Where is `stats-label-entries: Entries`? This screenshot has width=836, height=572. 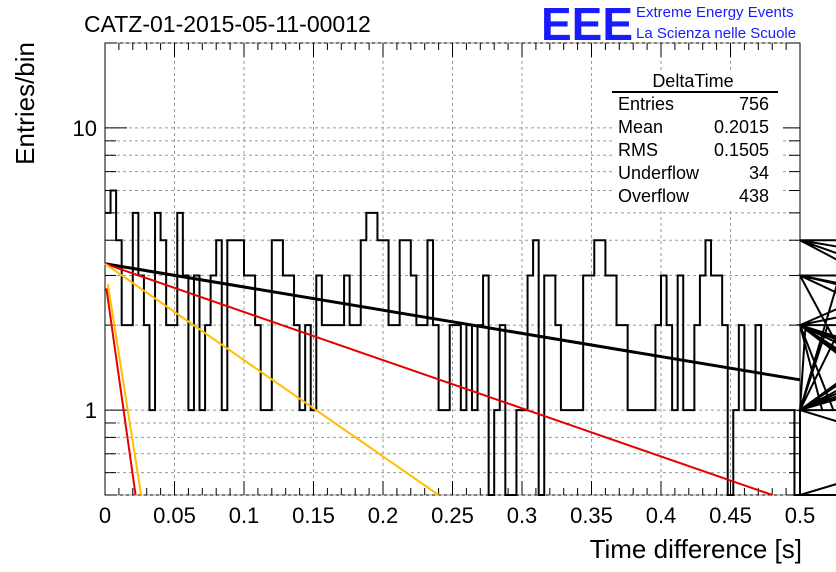
stats-label-entries: Entries is located at coordinates (646, 104).